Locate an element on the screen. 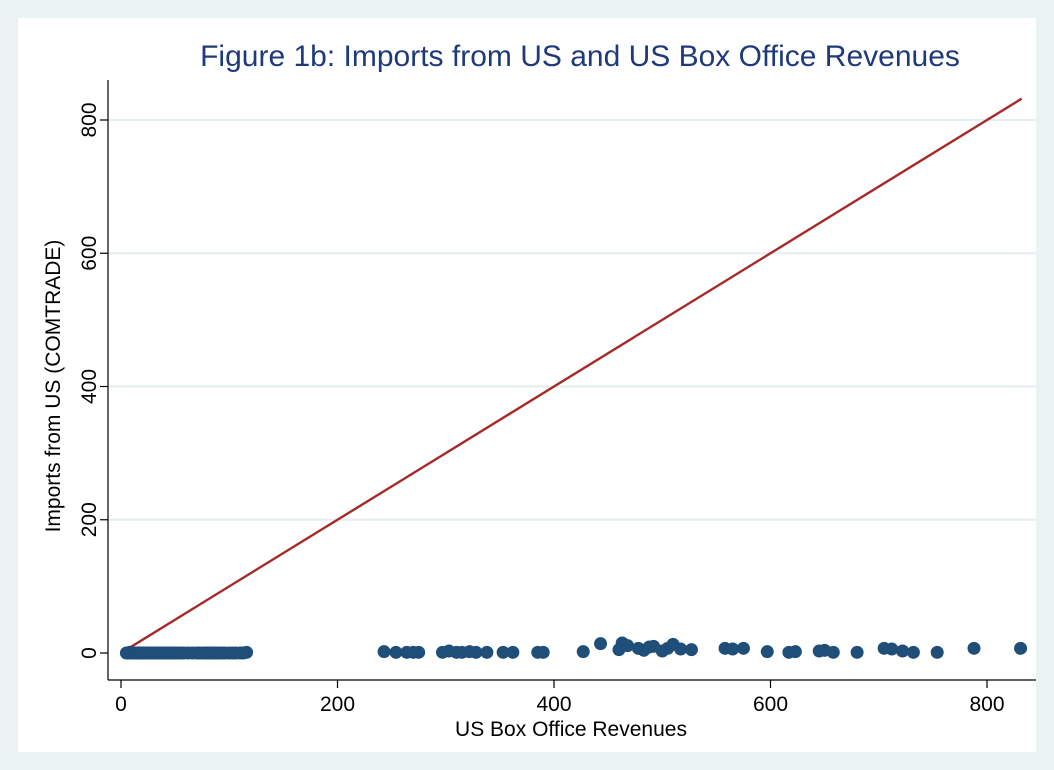  x-tick-label: 600 is located at coordinates (770, 704).